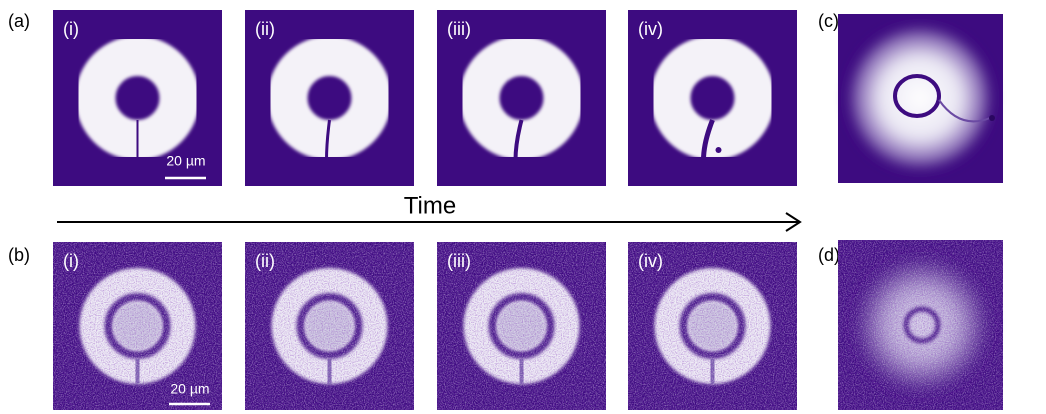  I want to click on dark-ring, so click(917, 96).